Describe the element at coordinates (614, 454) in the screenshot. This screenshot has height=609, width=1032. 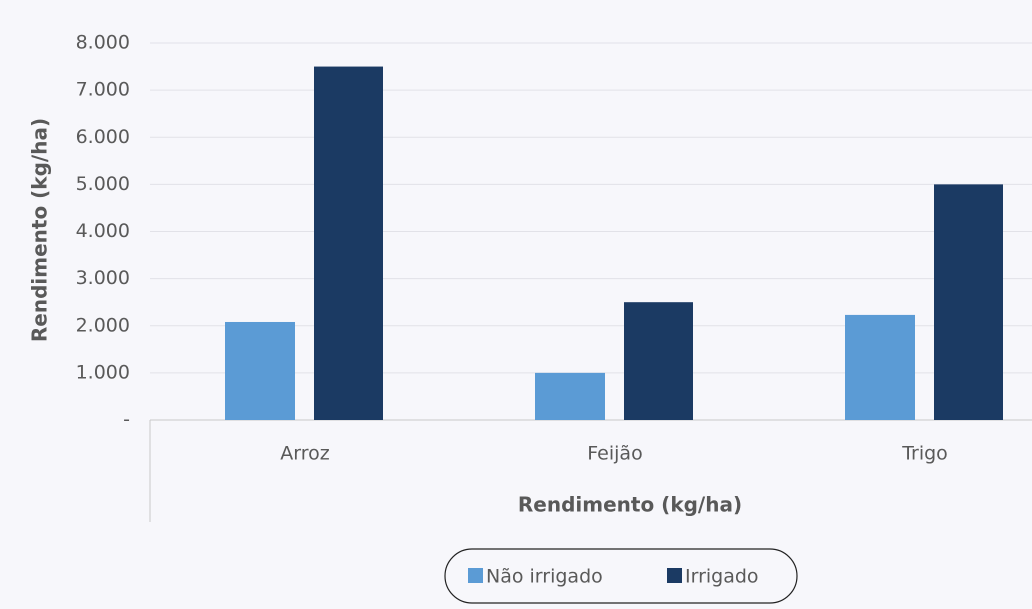
I see `x-tick-label: Feijão` at that location.